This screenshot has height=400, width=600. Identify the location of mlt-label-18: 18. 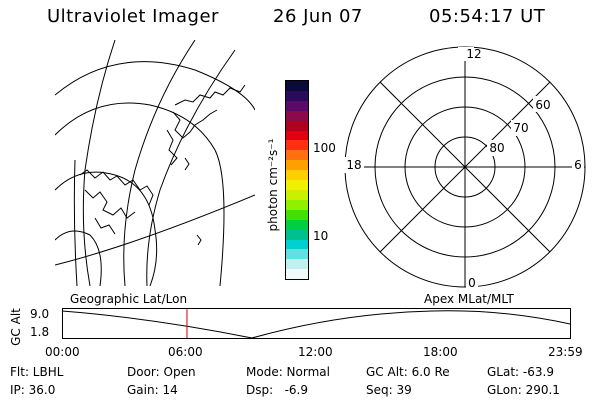
(353, 165).